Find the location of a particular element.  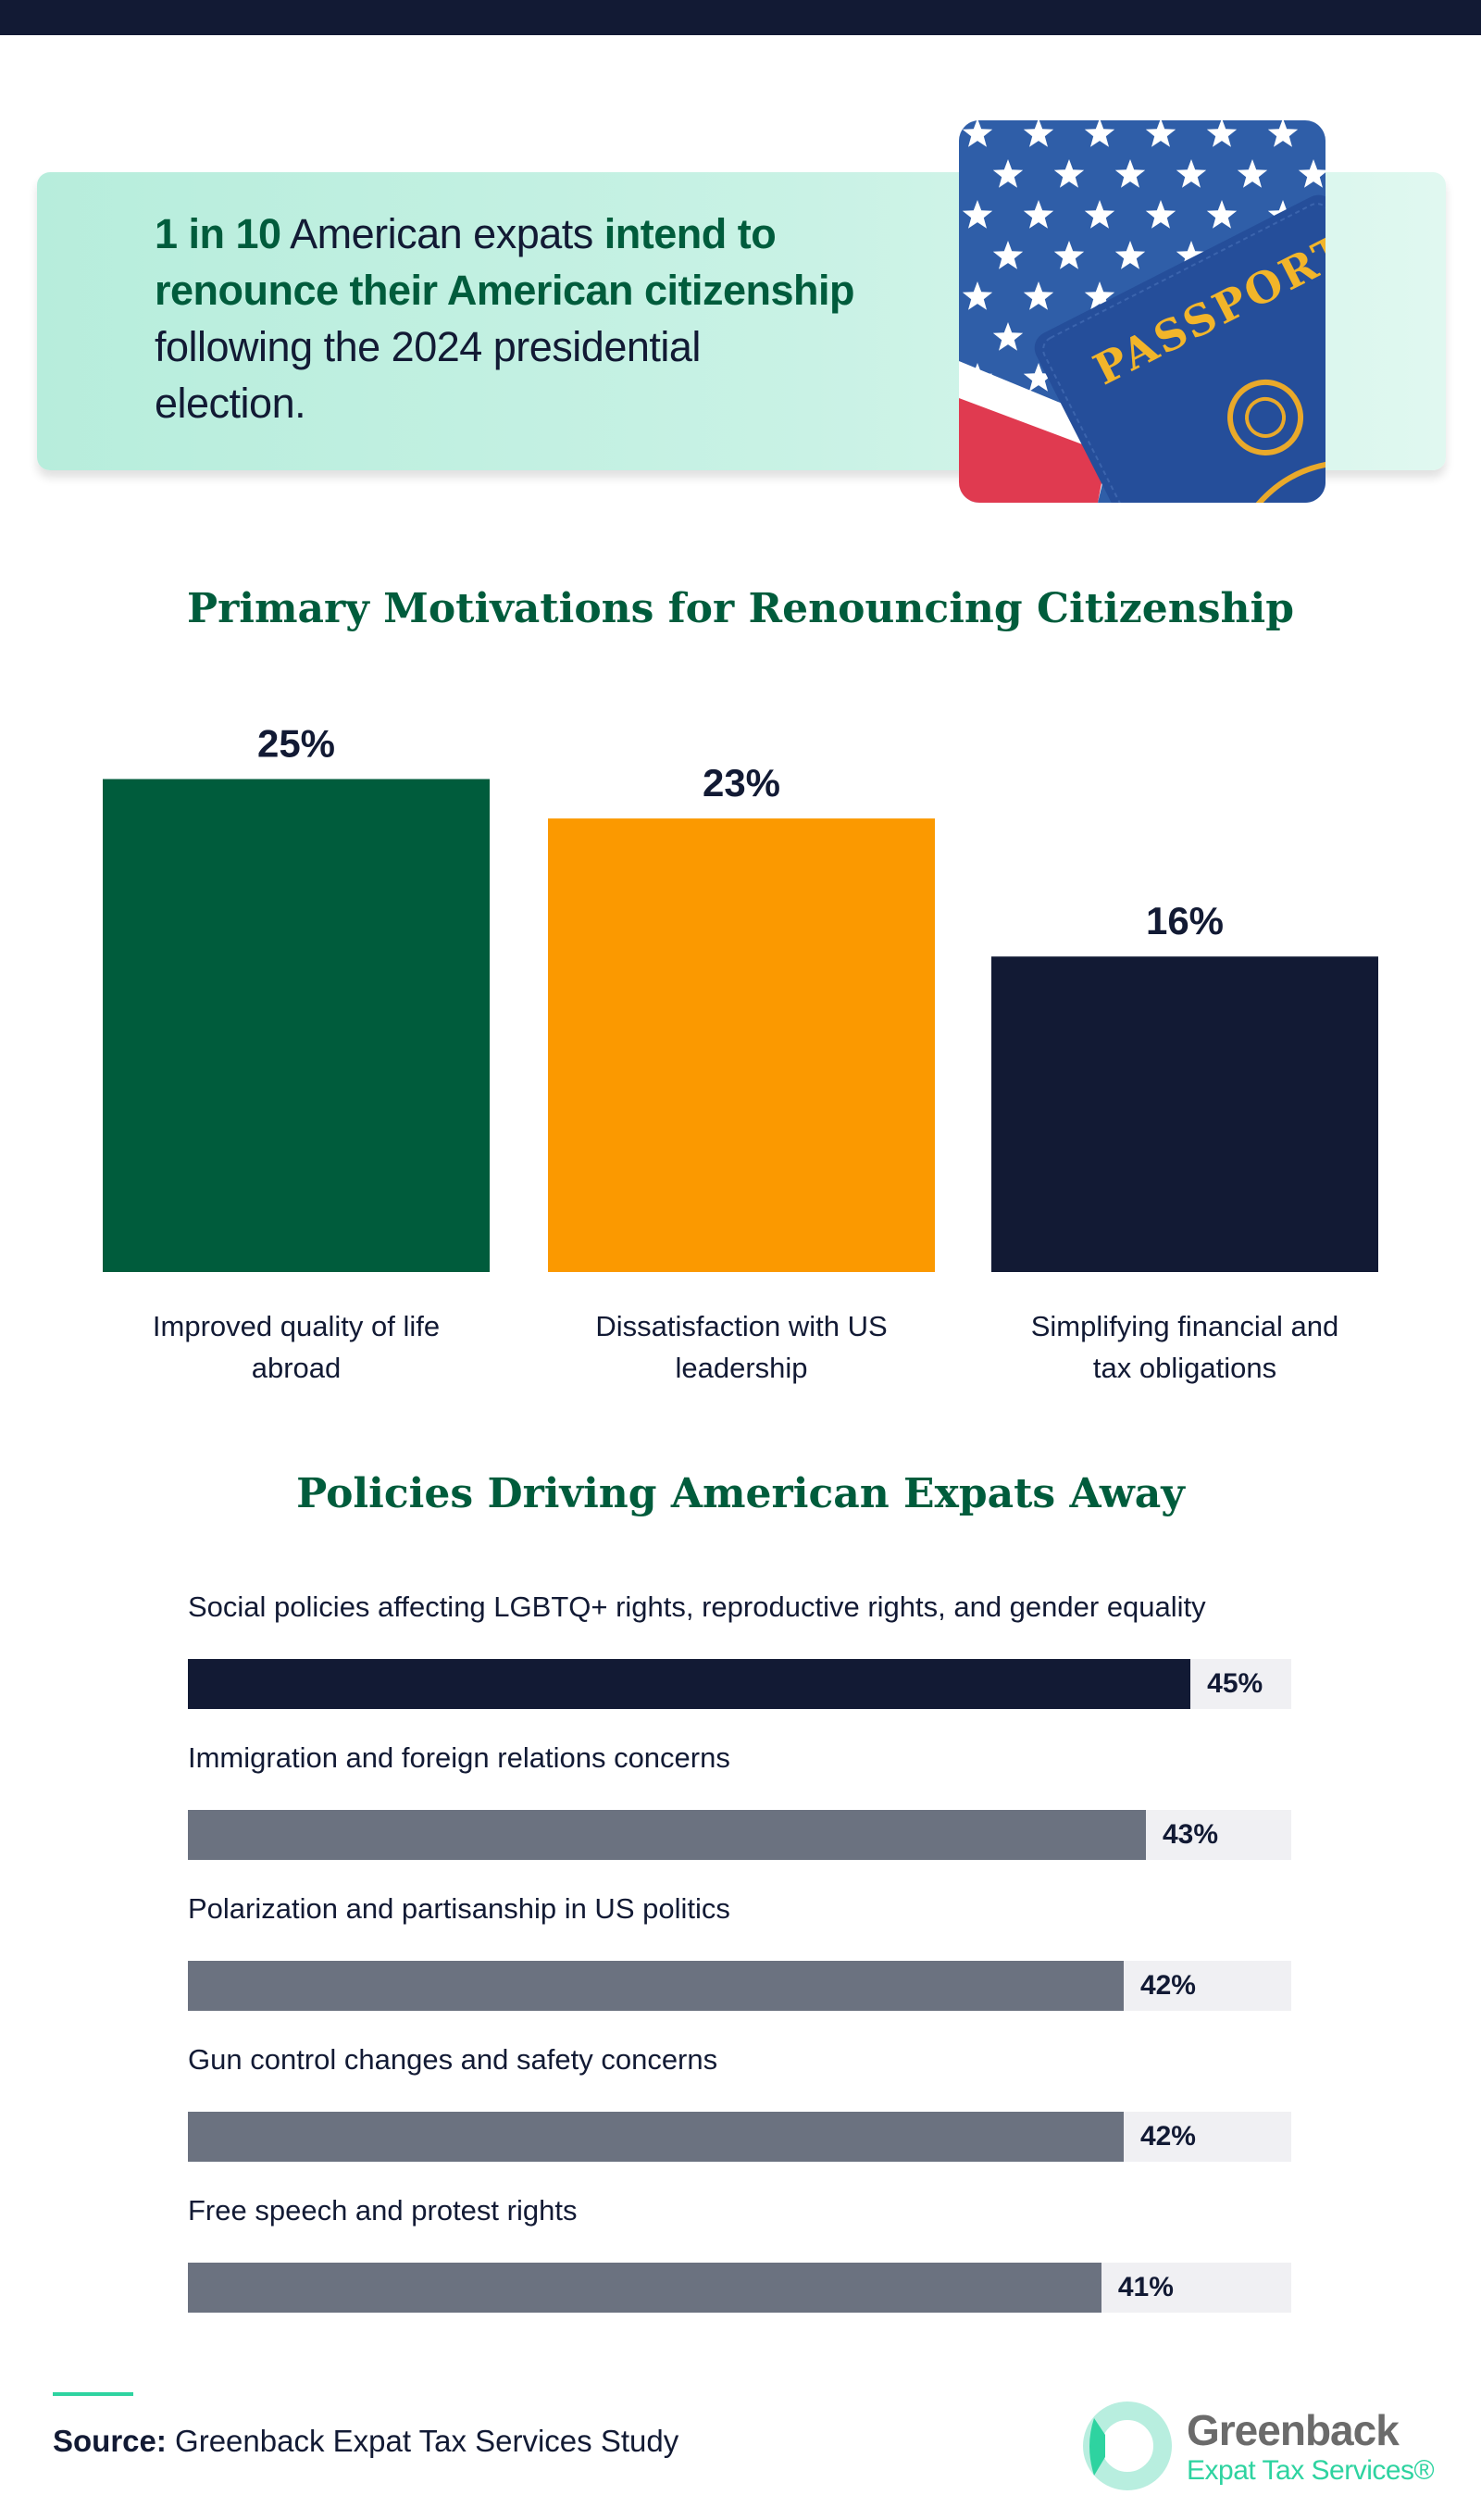

headline-part: American expats is located at coordinates (442, 233).